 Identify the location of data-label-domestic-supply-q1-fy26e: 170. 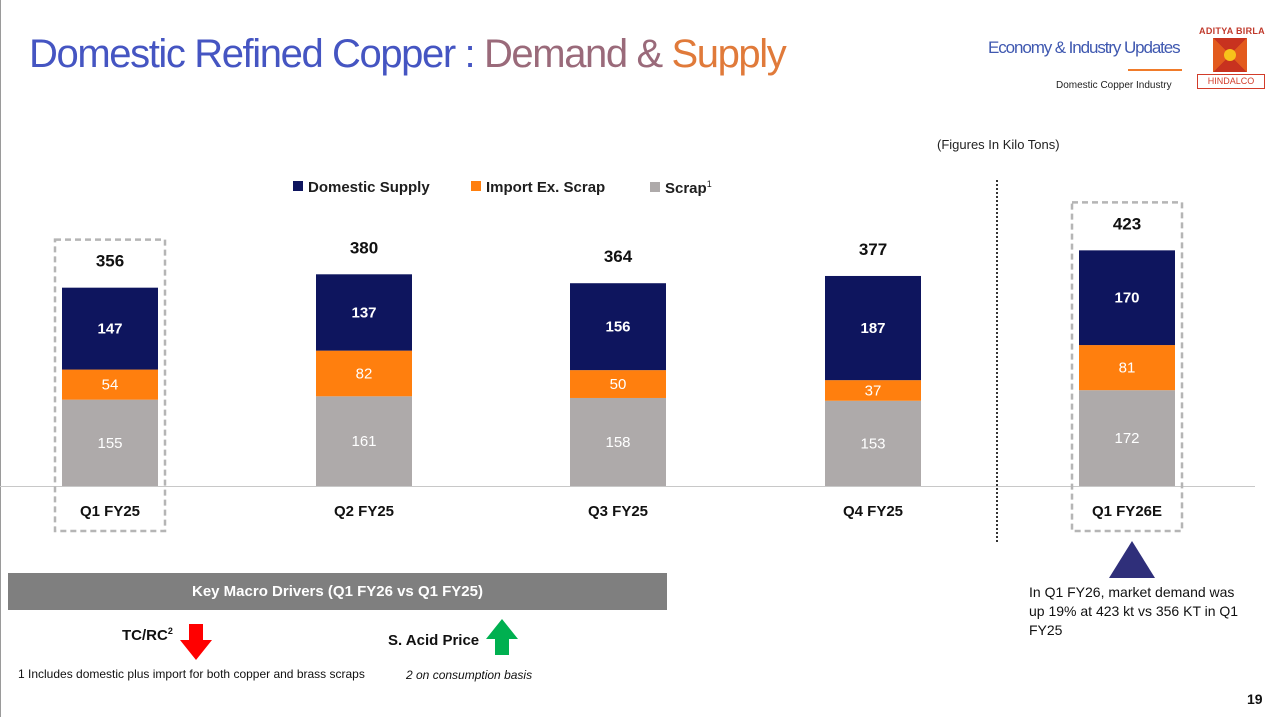
(1126, 298).